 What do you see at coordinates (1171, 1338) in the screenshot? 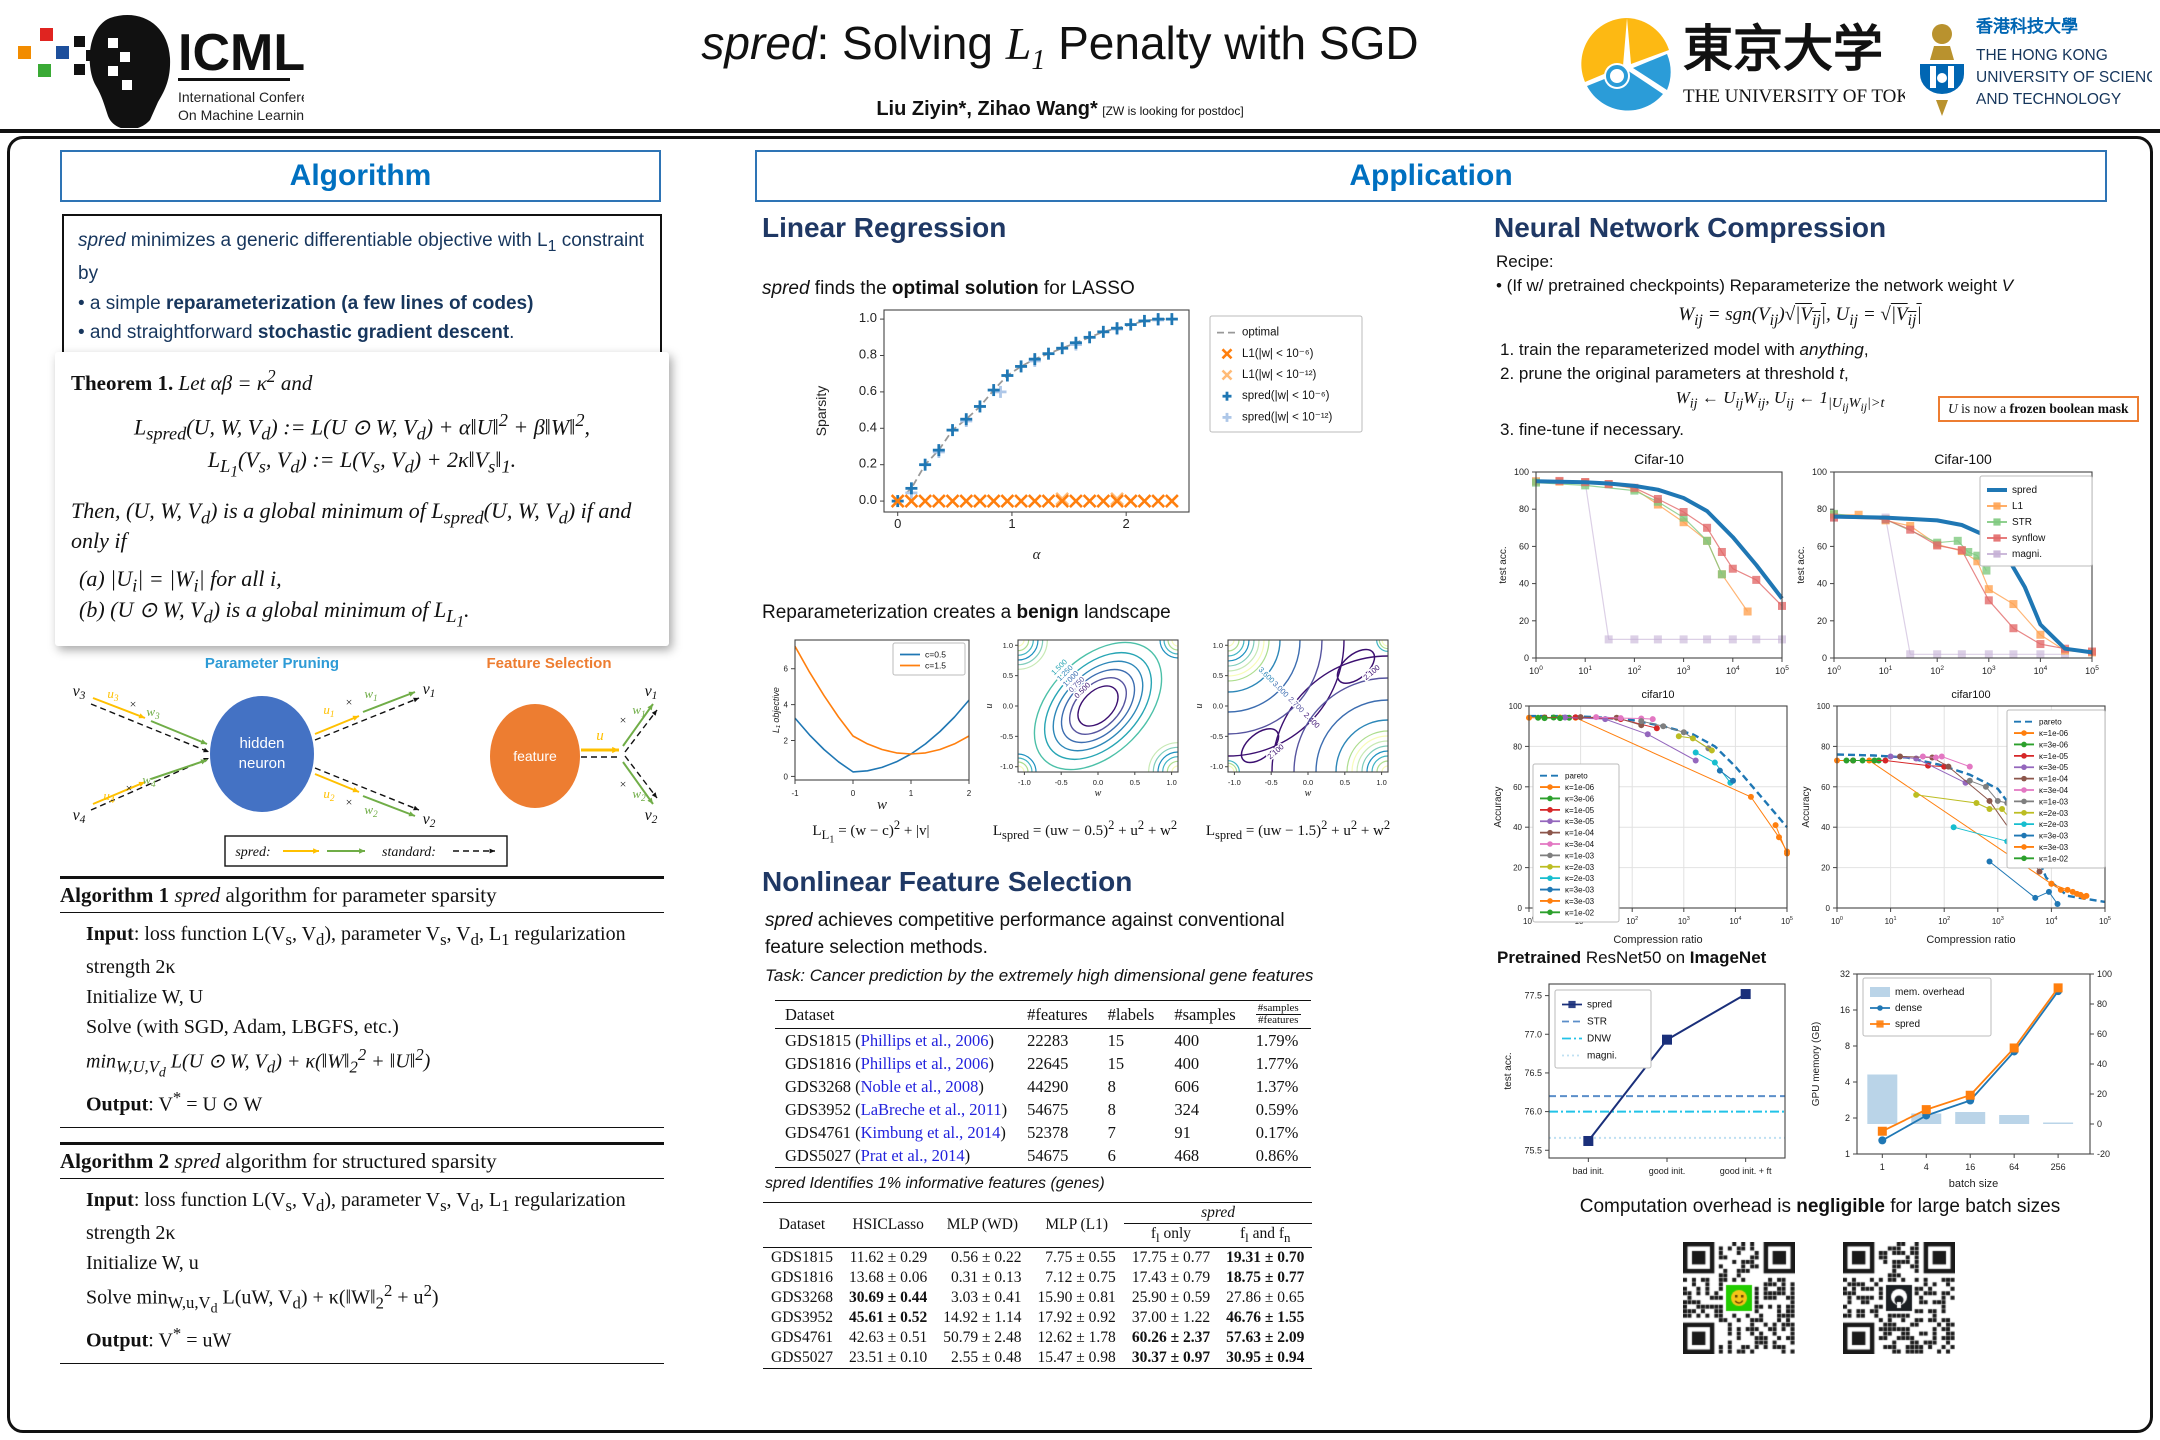
I see `cell: 60.26 ± 2.37` at bounding box center [1171, 1338].